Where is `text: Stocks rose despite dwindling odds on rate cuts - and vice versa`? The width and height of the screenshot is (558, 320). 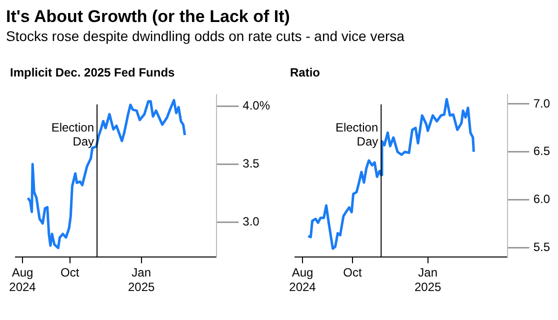 text: Stocks rose despite dwindling odds on rate cuts - and vice versa is located at coordinates (206, 36).